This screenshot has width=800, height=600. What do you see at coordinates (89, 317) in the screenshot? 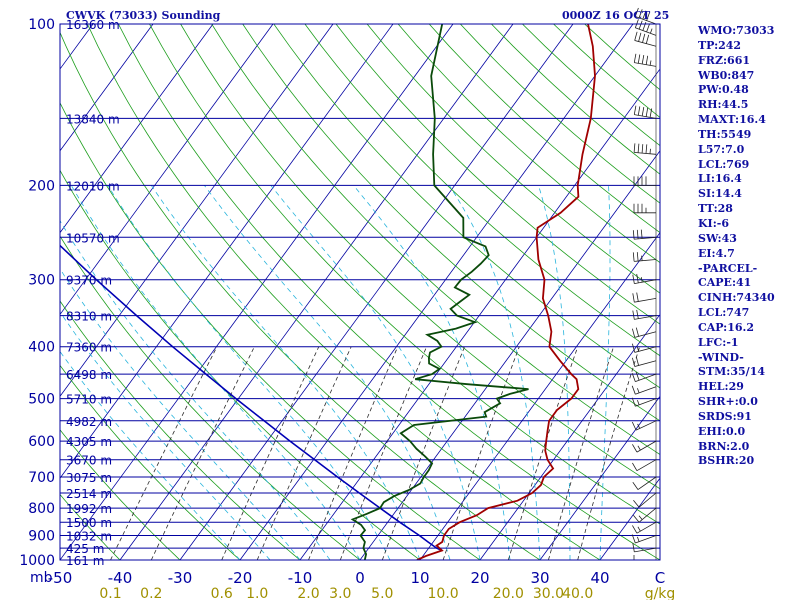
I see `height-label: 8310 m` at bounding box center [89, 317].